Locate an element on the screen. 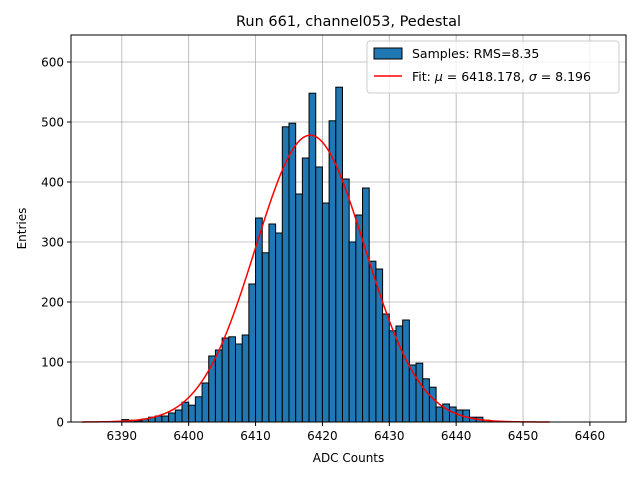 This screenshot has height=480, width=640. y-tick-label: 200 is located at coordinates (52, 303).